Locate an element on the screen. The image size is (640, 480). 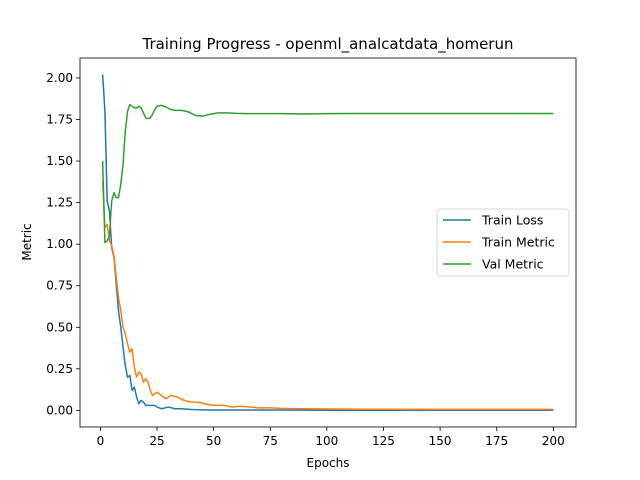
y-tick-label: 1.75 is located at coordinates (59, 120).